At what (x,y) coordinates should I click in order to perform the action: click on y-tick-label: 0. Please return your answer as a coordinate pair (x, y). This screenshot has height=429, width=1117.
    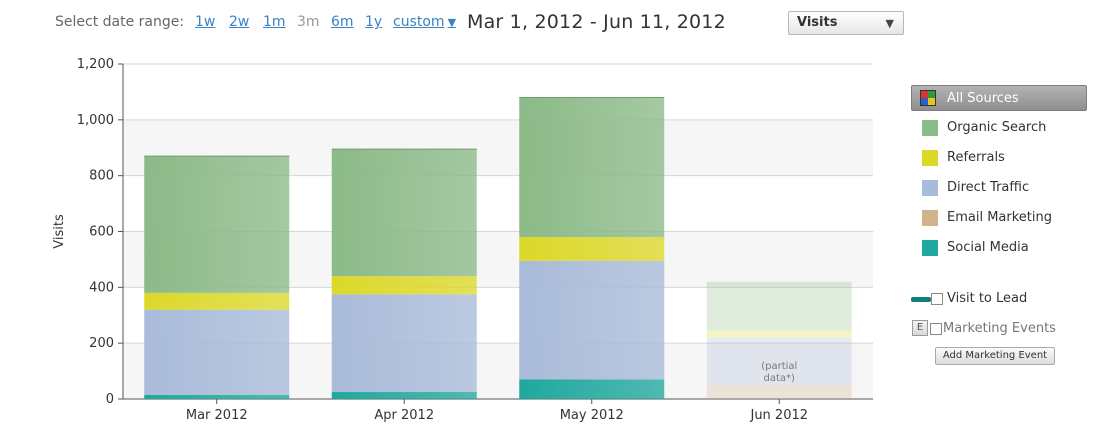
    Looking at the image, I should click on (110, 399).